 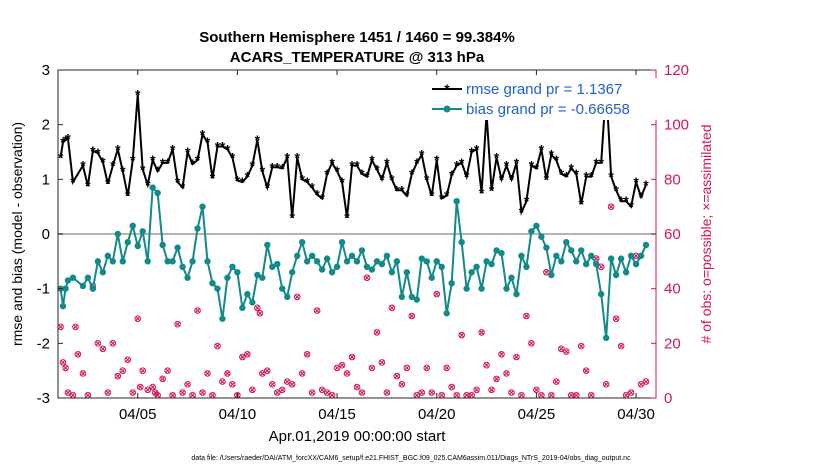 I want to click on legend-bias-marker, so click(x=447, y=109).